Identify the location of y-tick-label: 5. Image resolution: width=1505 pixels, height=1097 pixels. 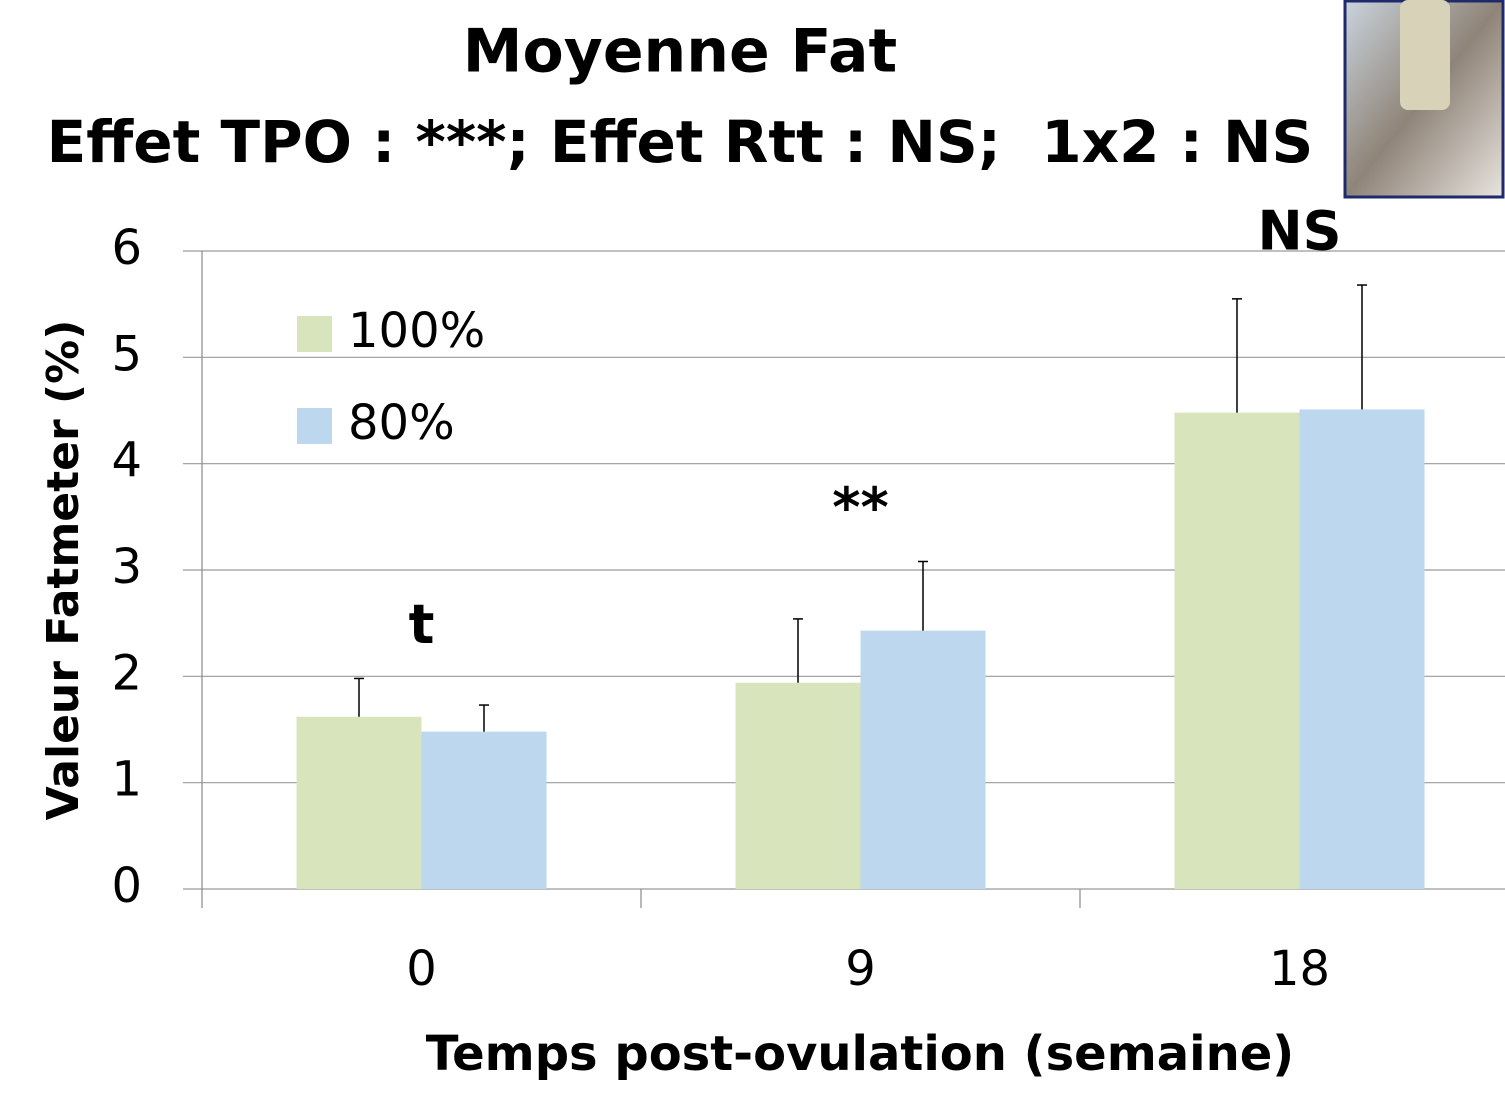
(126, 354).